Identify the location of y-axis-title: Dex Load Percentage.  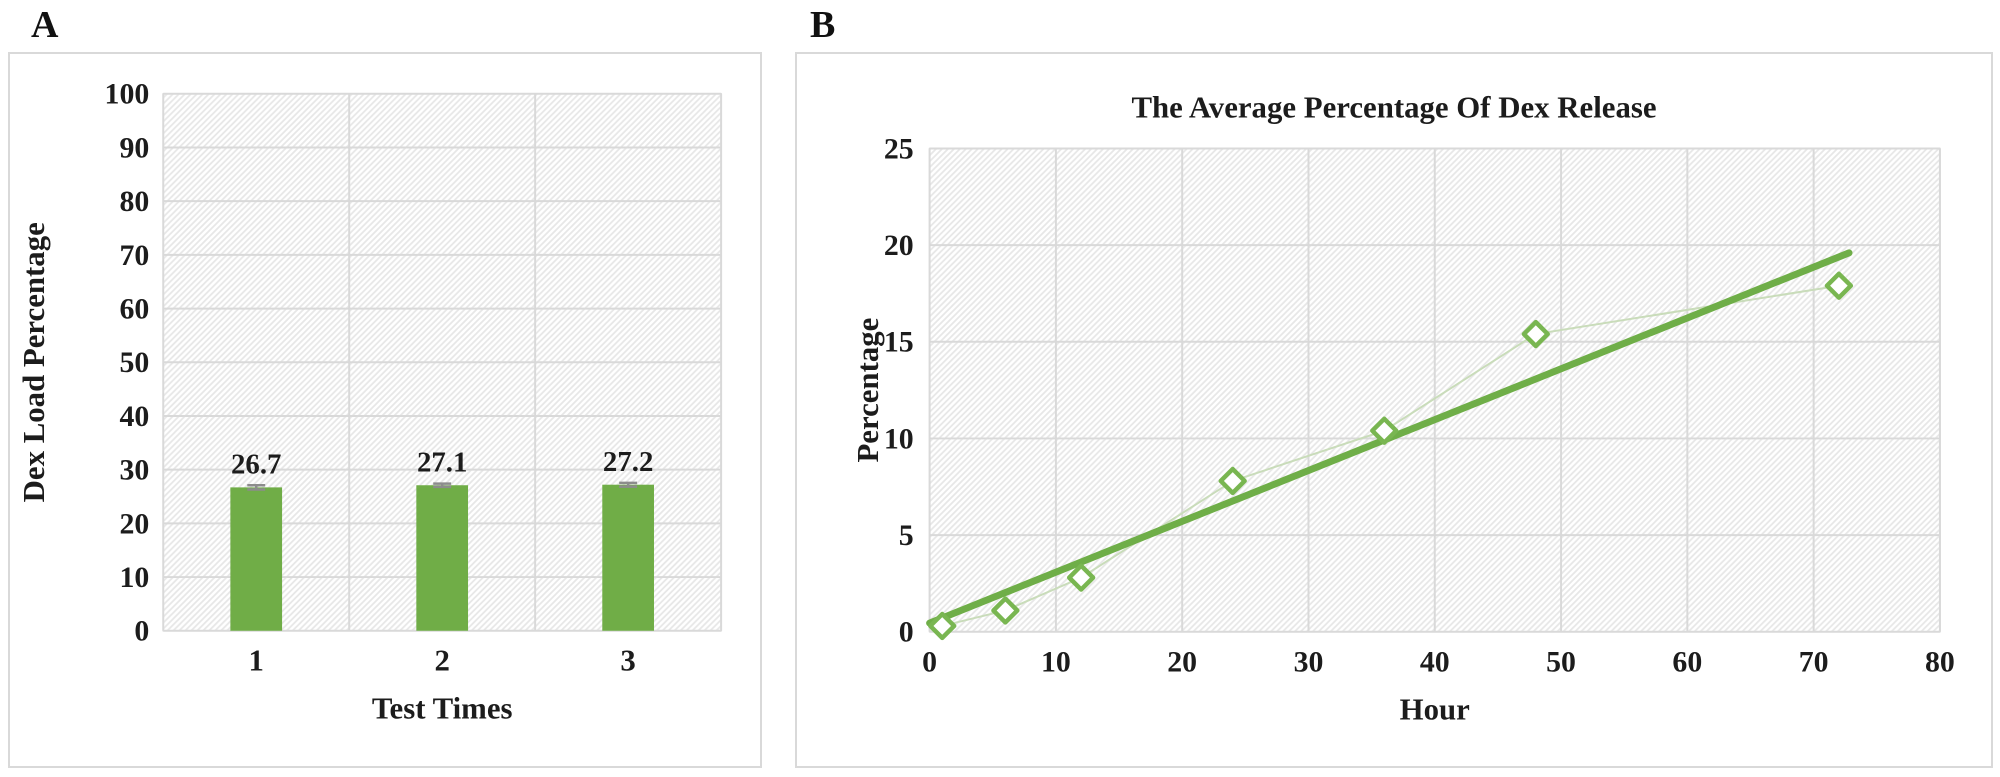
(34, 362).